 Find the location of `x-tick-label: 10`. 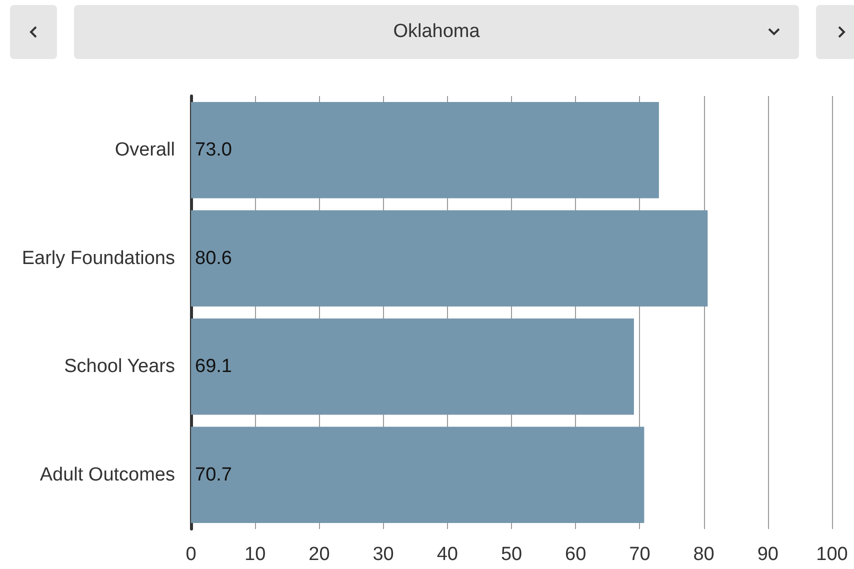

x-tick-label: 10 is located at coordinates (255, 554).